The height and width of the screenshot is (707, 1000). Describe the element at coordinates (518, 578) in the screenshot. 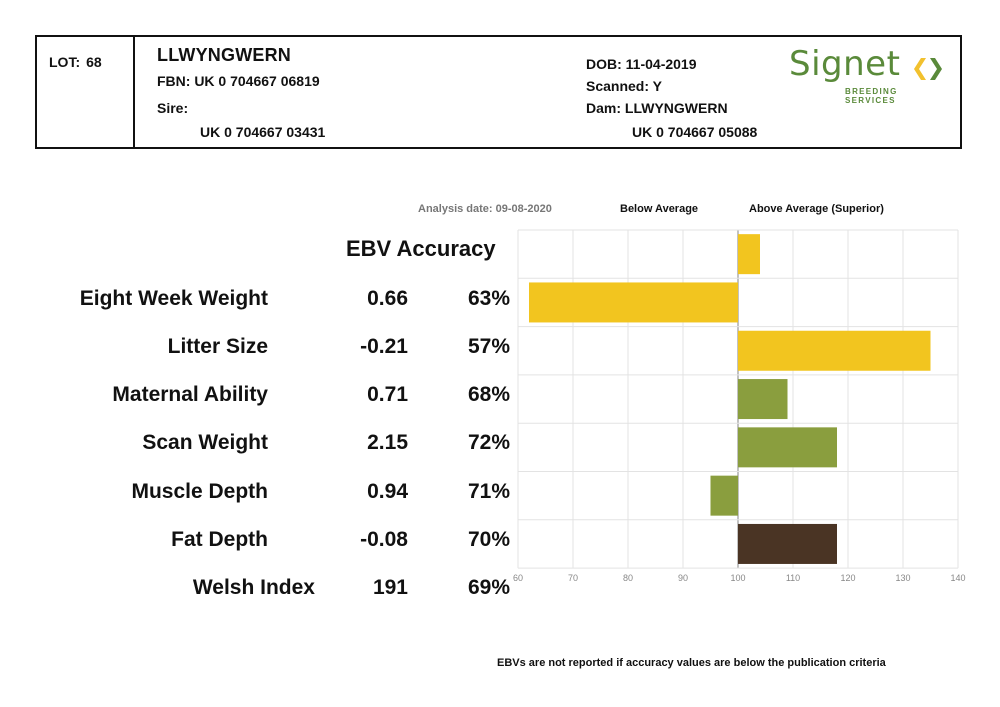

I see `x-tick-label: 60` at that location.